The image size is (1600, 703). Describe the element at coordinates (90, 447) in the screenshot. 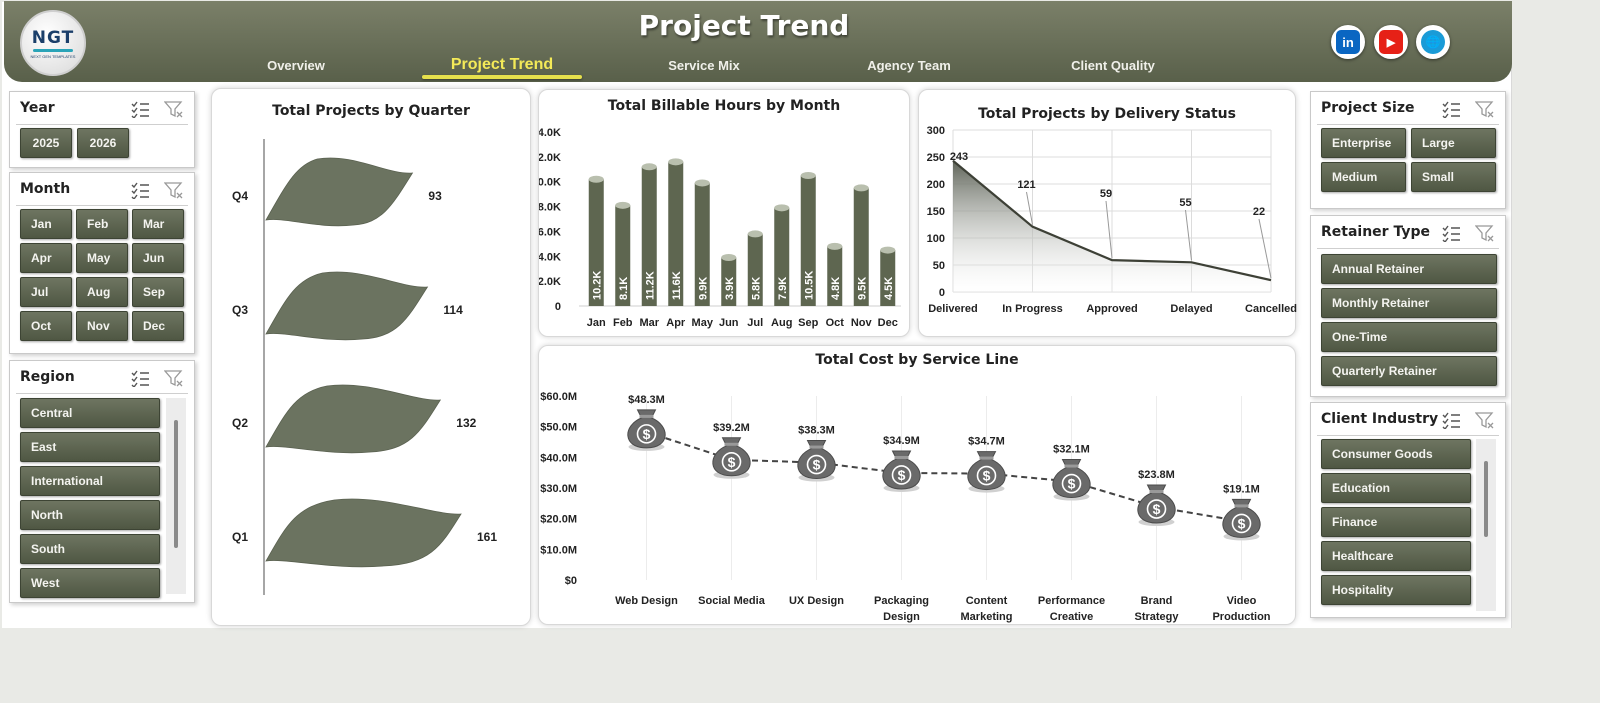

I see `region-east: East` at that location.